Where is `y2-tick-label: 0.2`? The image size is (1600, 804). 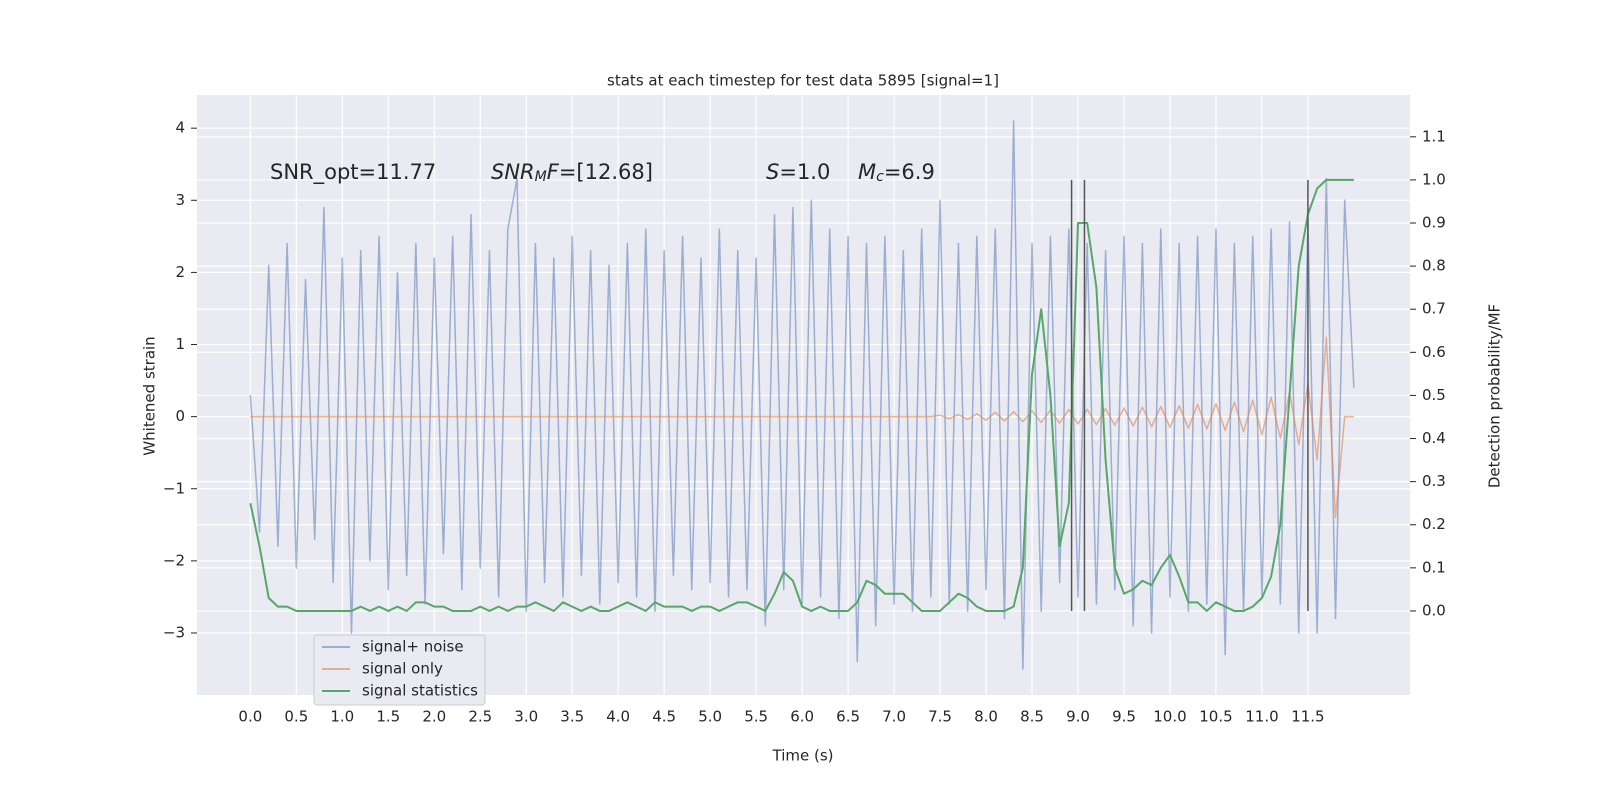
y2-tick-label: 0.2 is located at coordinates (1434, 524).